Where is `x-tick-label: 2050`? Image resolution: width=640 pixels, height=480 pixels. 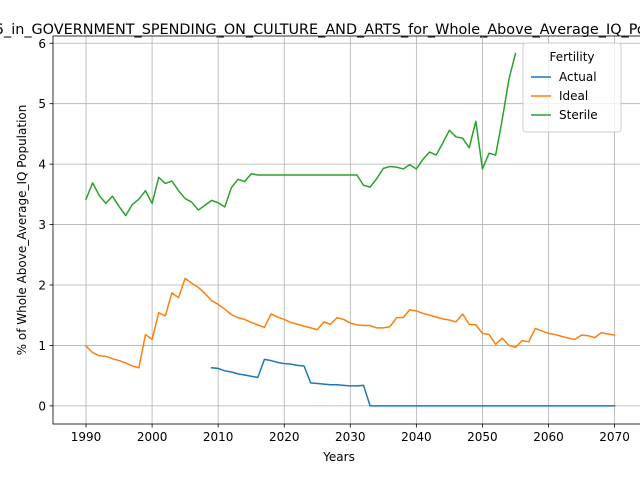 x-tick-label: 2050 is located at coordinates (482, 437).